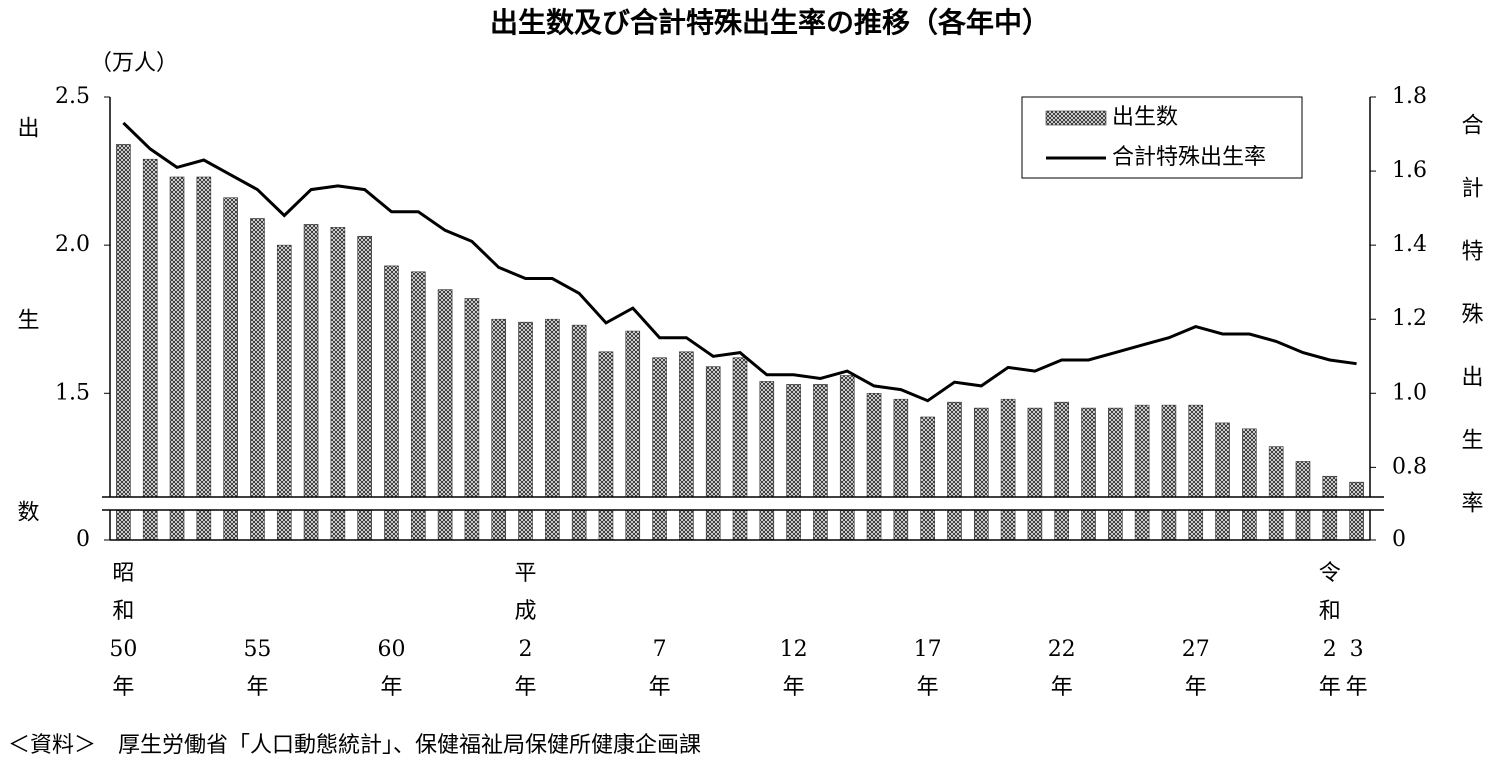 The width and height of the screenshot is (1500, 767). What do you see at coordinates (72, 244) in the screenshot?
I see `y-tick-label: 2.0` at bounding box center [72, 244].